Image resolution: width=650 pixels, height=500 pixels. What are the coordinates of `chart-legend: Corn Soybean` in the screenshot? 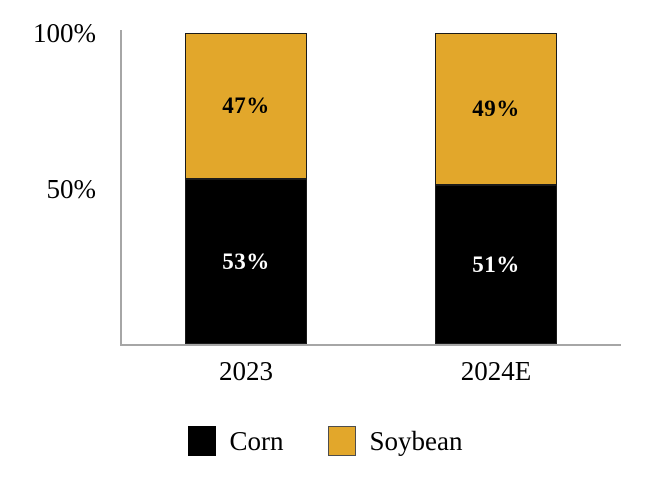 It's located at (325, 441).